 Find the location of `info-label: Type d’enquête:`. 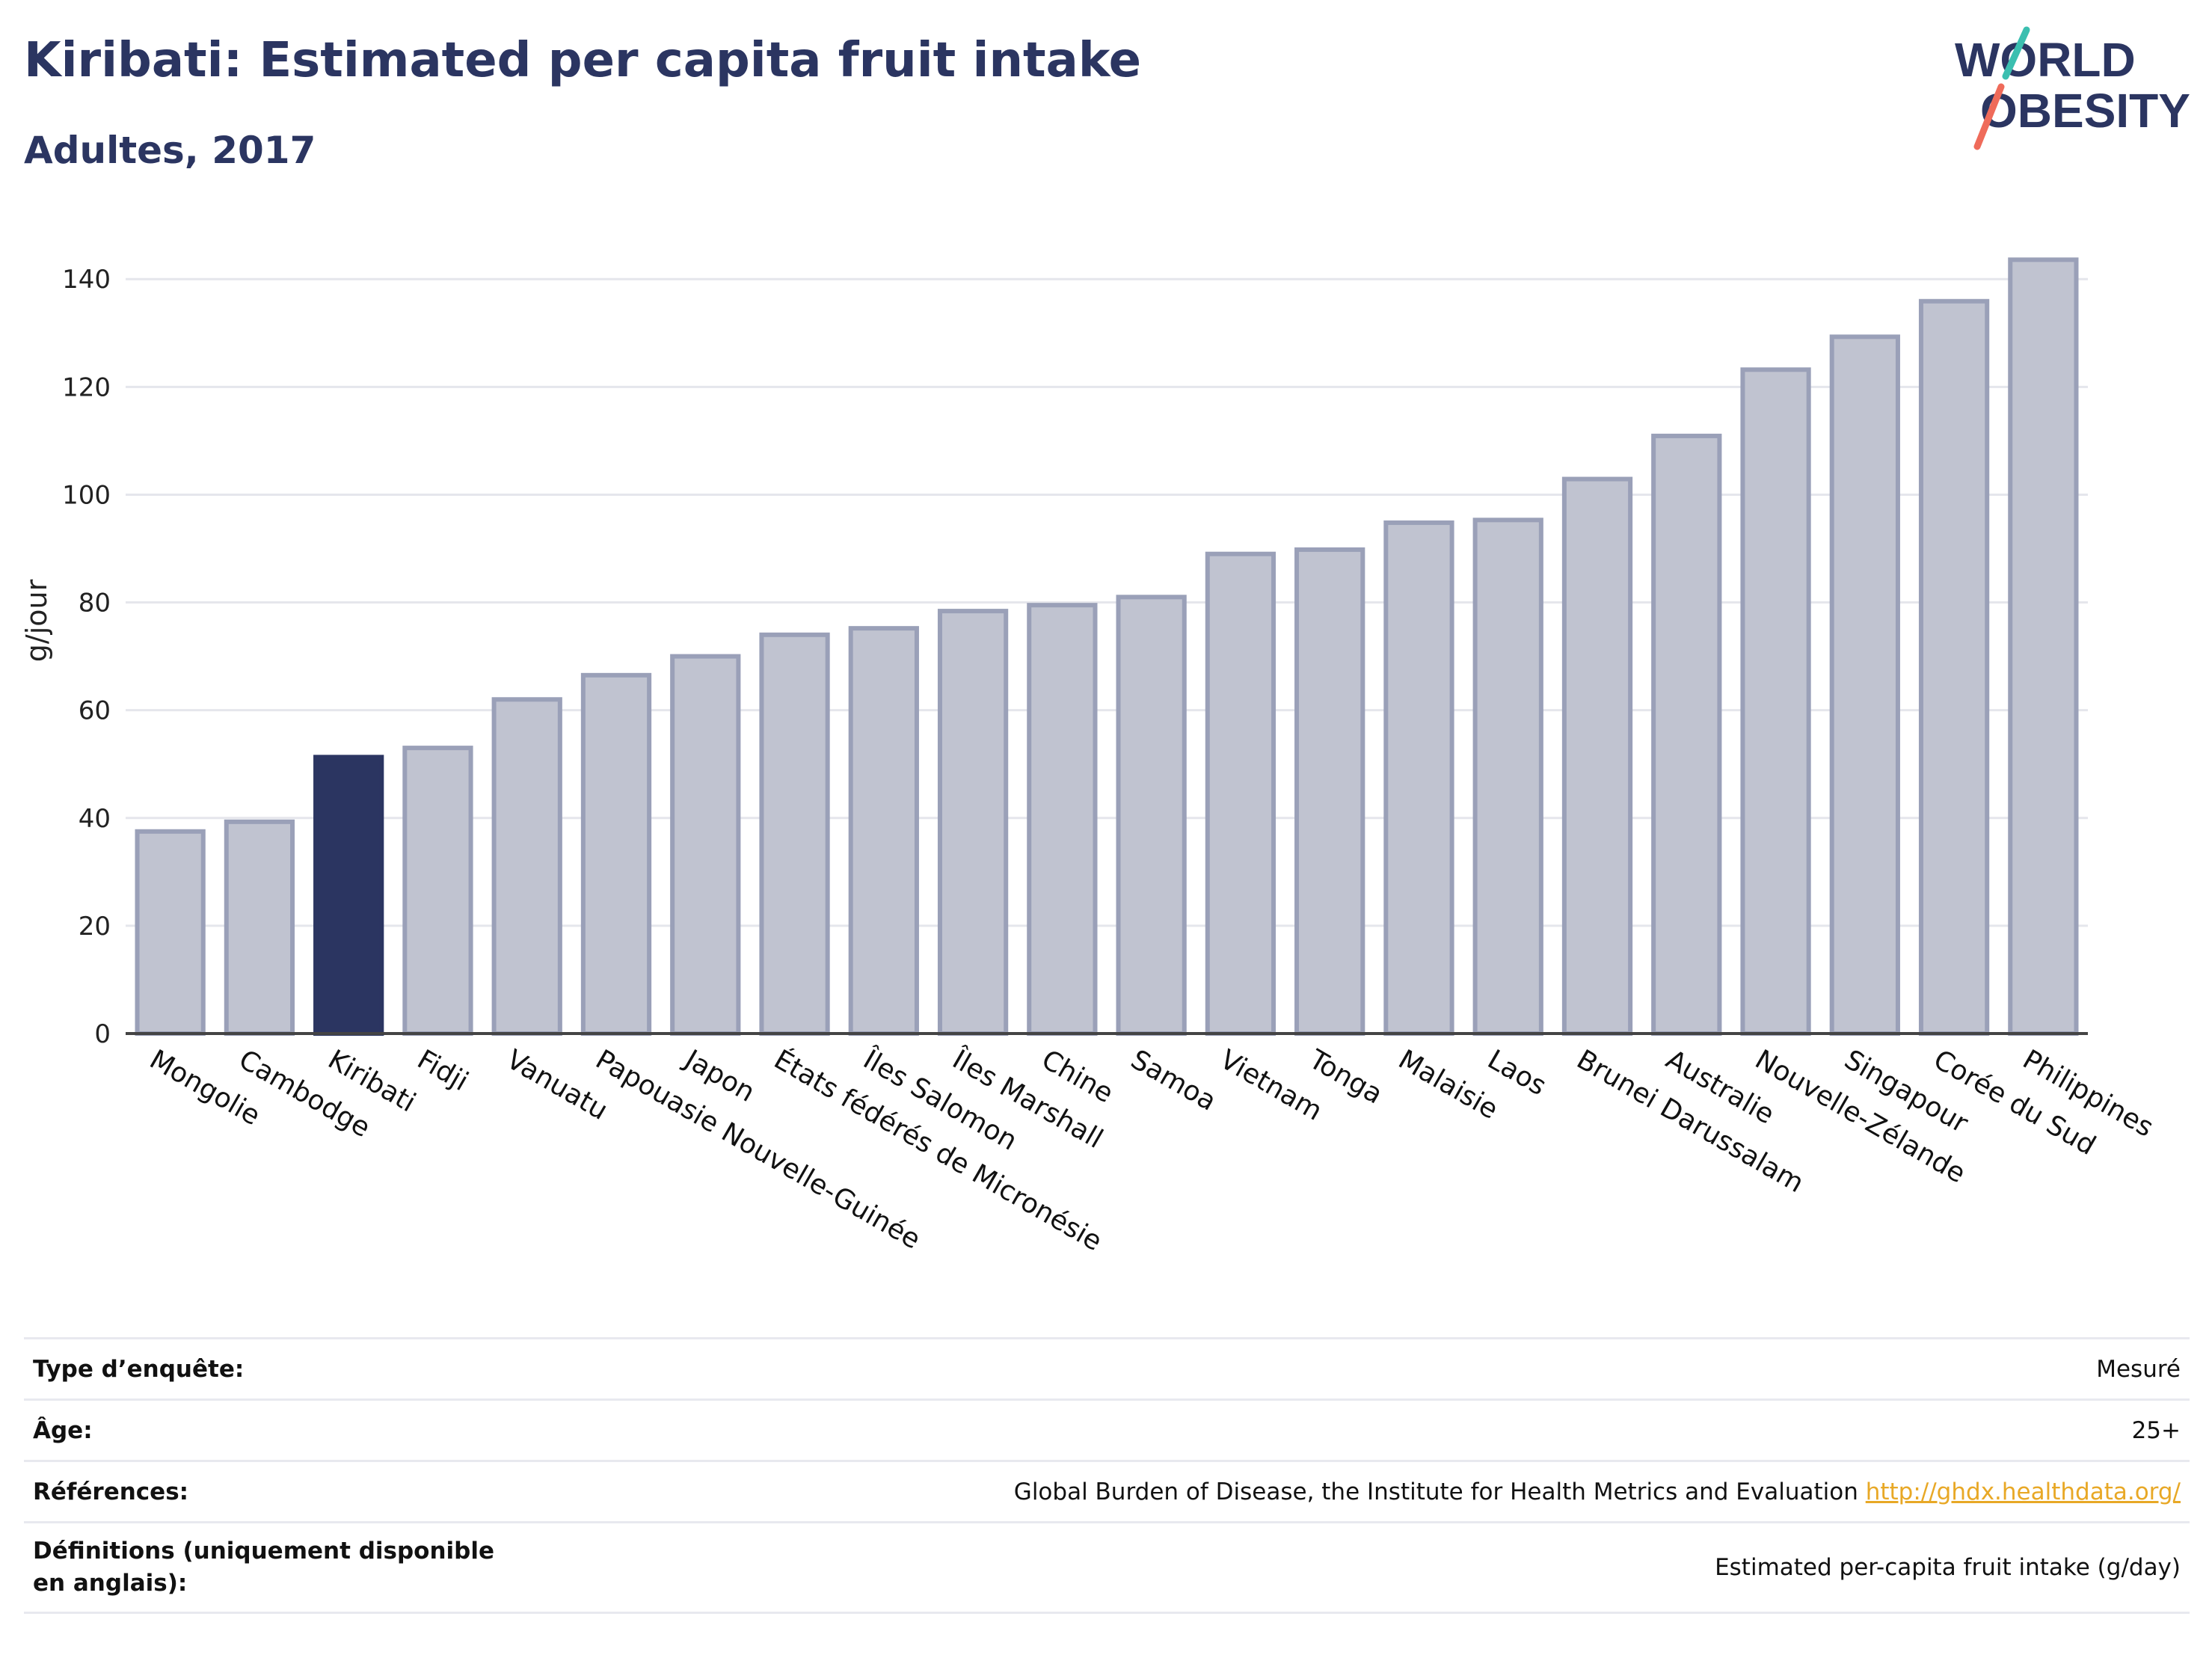

info-label: Type d’enquête: is located at coordinates (139, 1369).